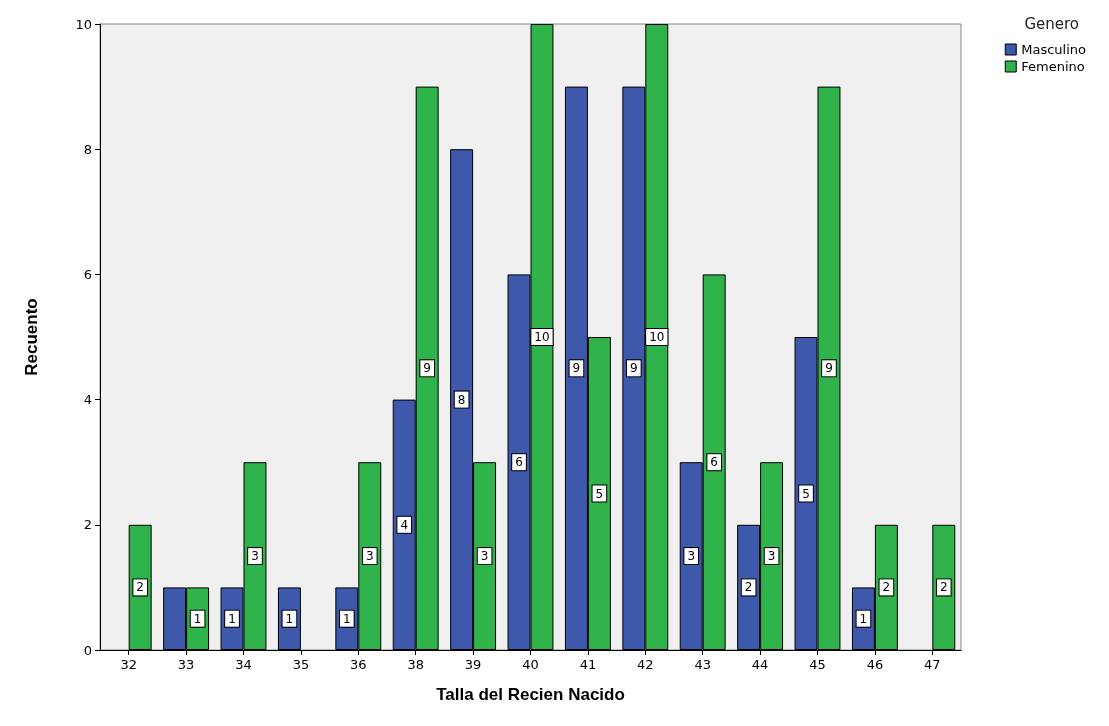 This screenshot has height=726, width=1109. What do you see at coordinates (404, 524) in the screenshot?
I see `data-label: 4` at bounding box center [404, 524].